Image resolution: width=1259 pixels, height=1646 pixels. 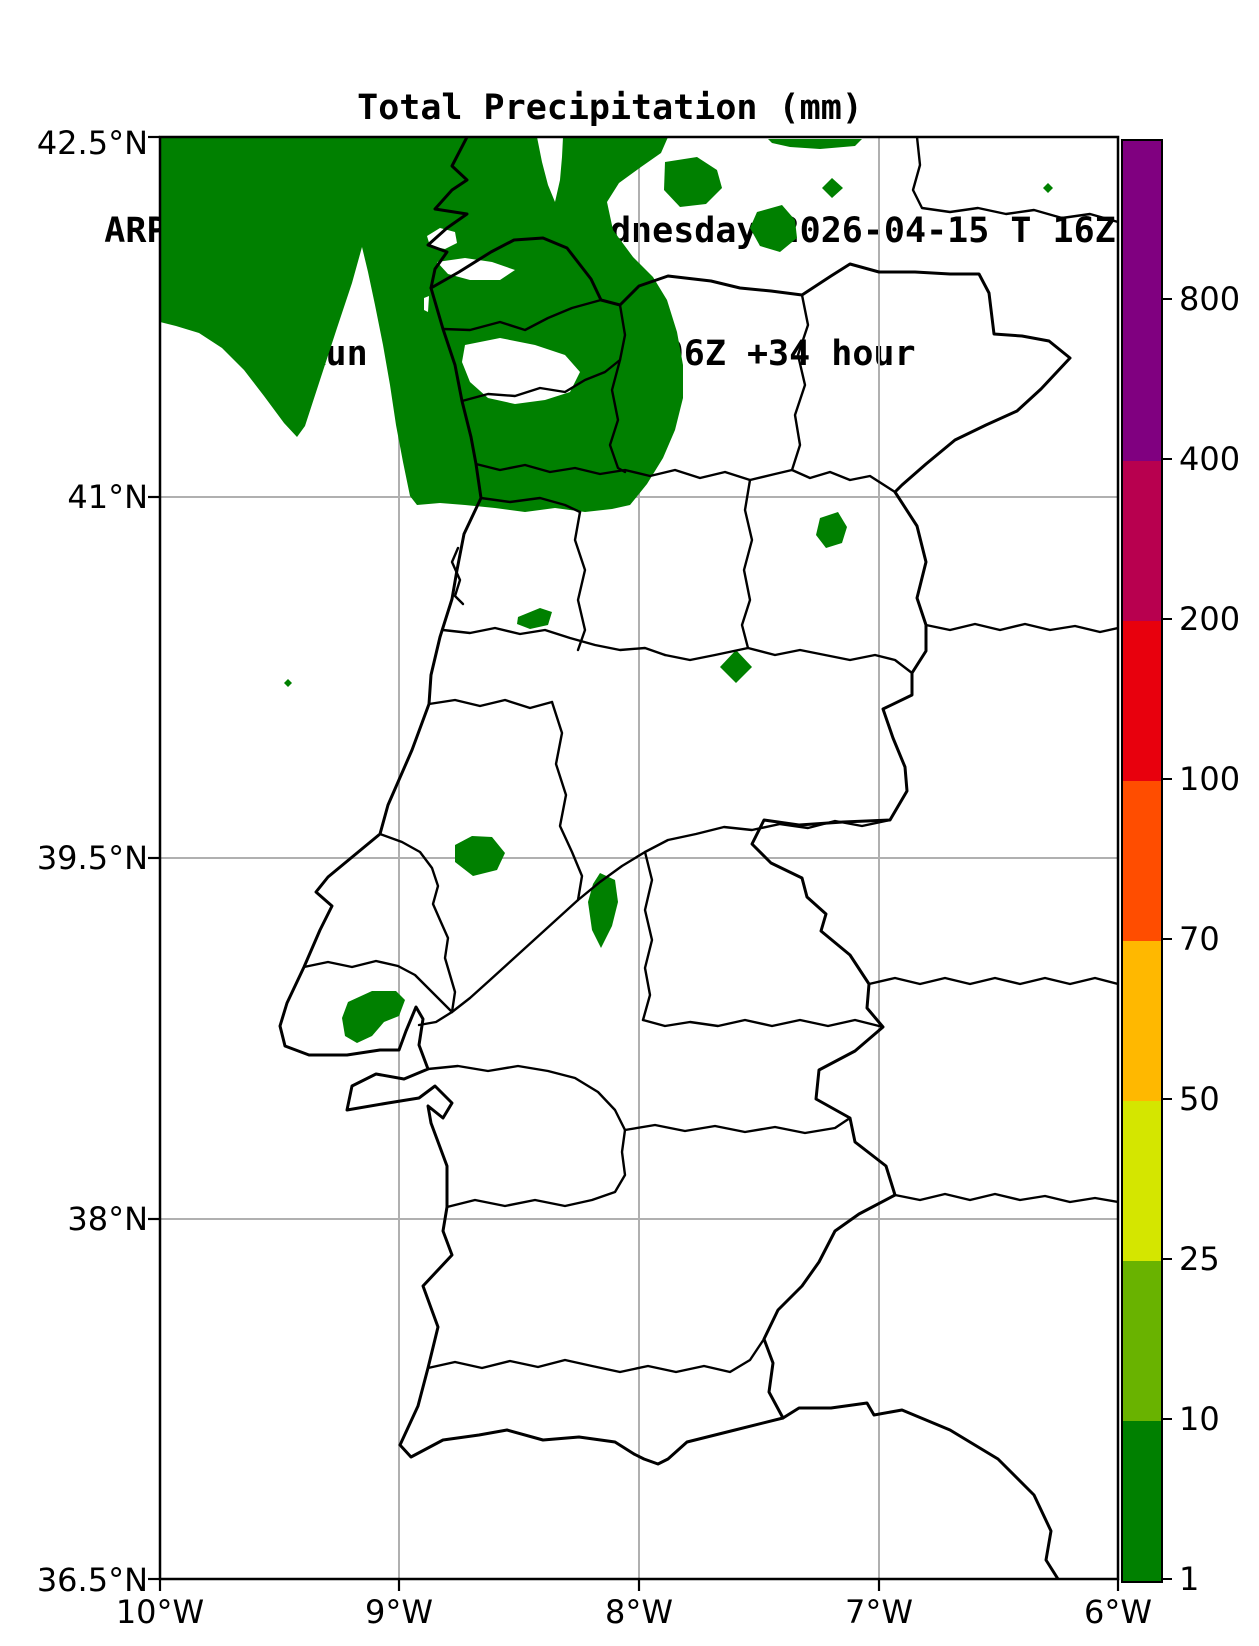 I want to click on y-tick-label: 41°N, so click(x=107, y=497).